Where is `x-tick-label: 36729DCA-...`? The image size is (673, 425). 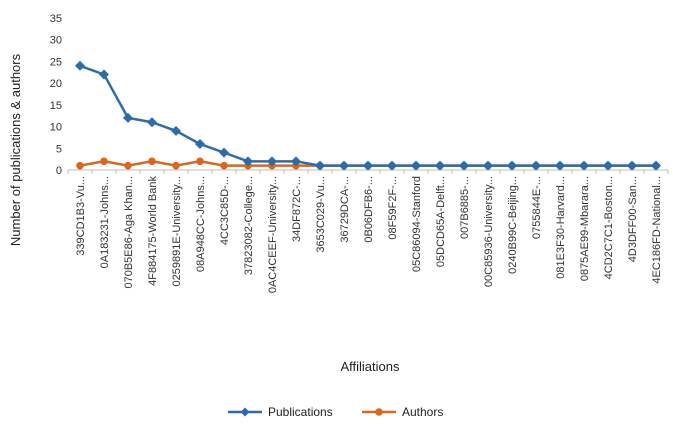 x-tick-label: 36729DCA-... is located at coordinates (345, 209).